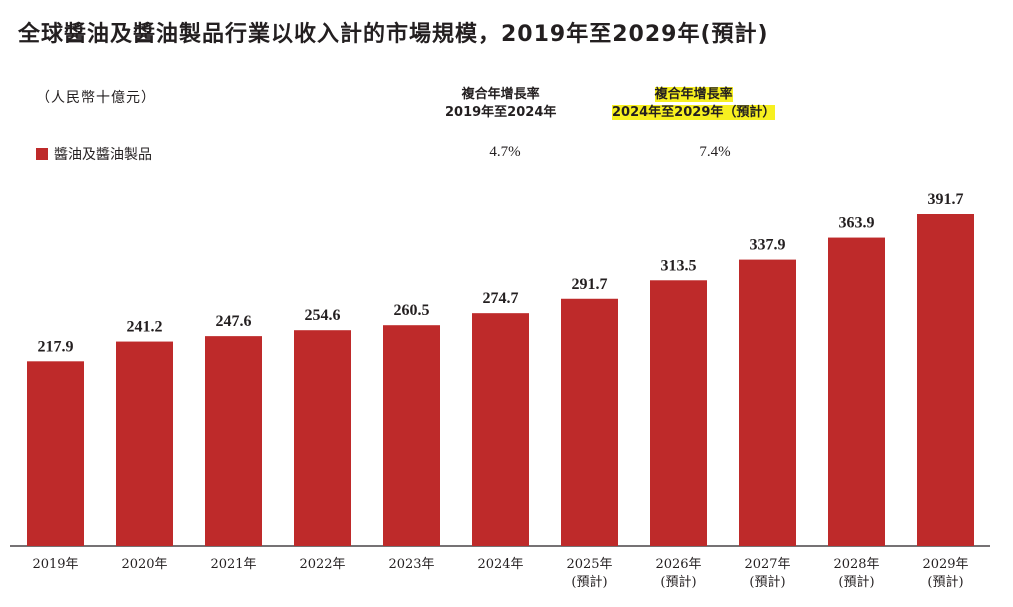  What do you see at coordinates (857, 223) in the screenshot?
I see `data-label: 363.9` at bounding box center [857, 223].